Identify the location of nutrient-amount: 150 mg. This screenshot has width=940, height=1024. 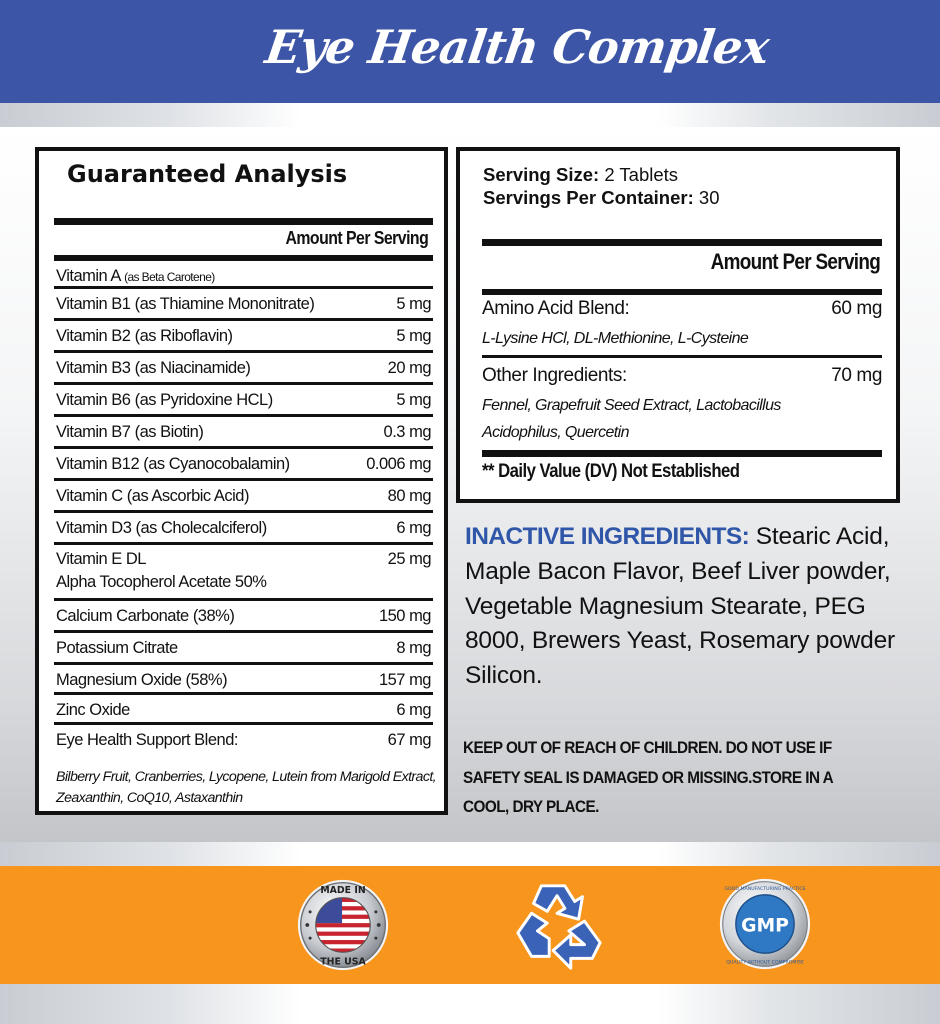
(405, 616).